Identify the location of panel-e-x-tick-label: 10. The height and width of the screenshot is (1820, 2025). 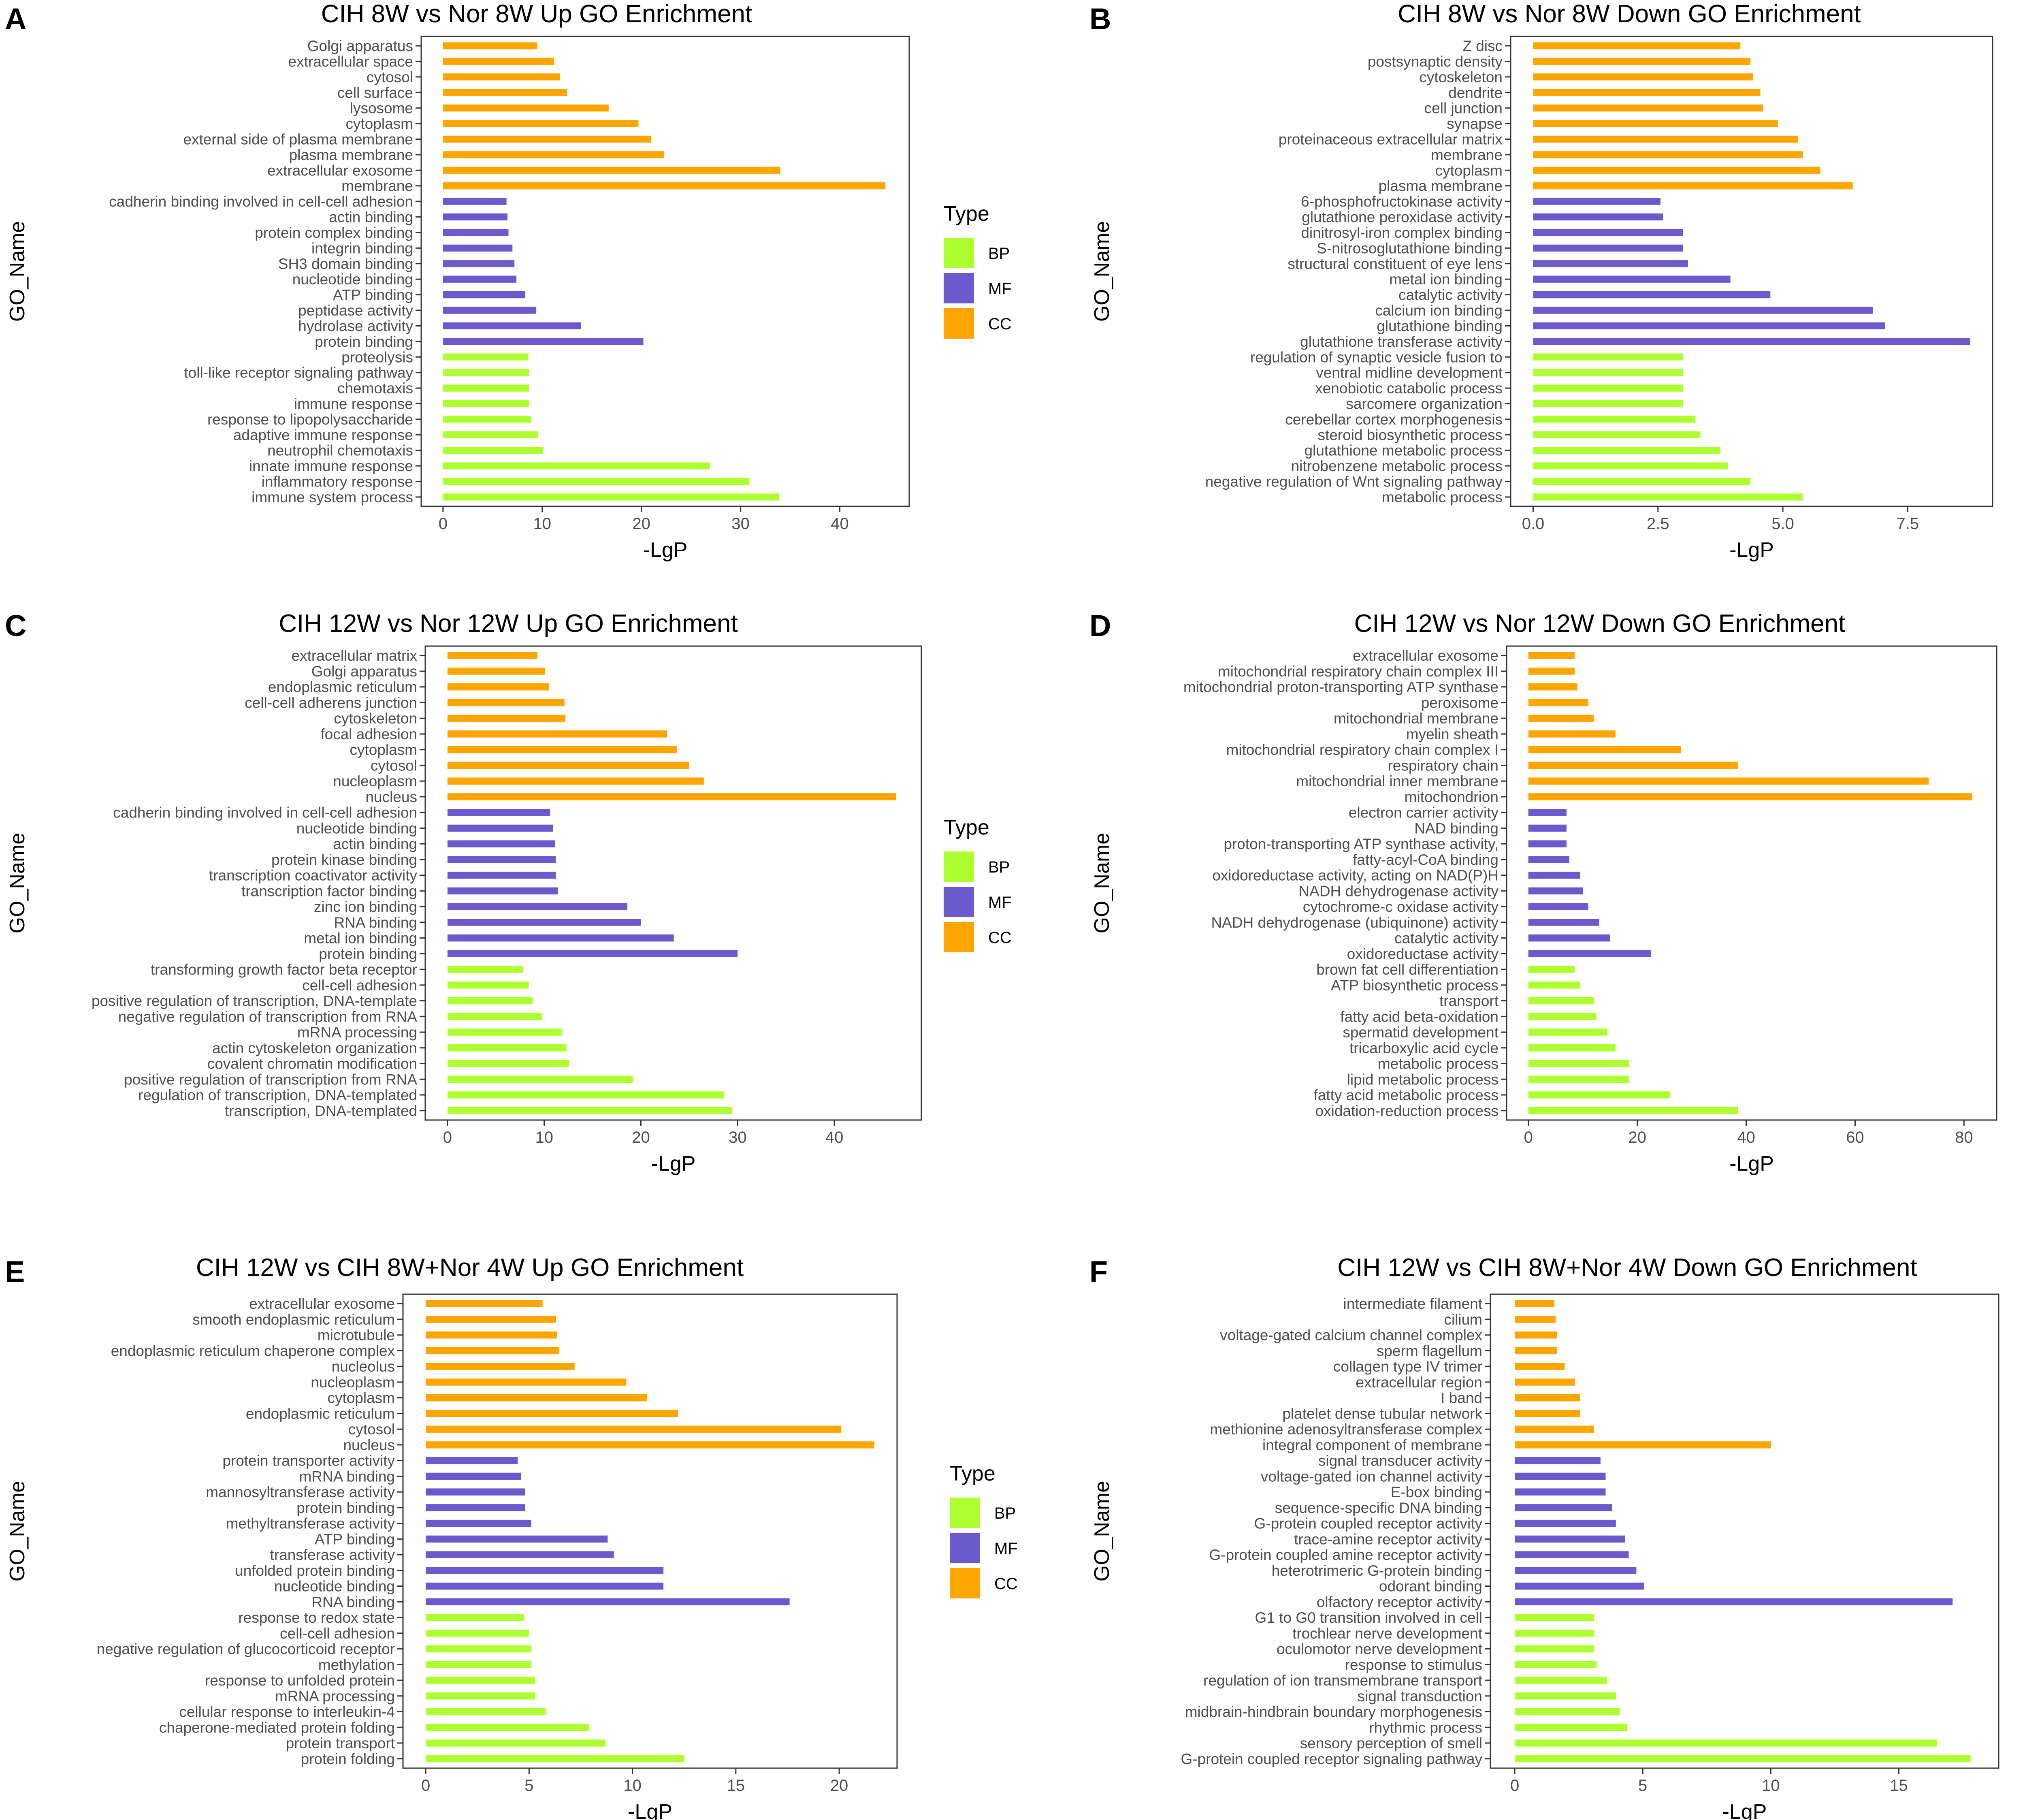
(632, 1786).